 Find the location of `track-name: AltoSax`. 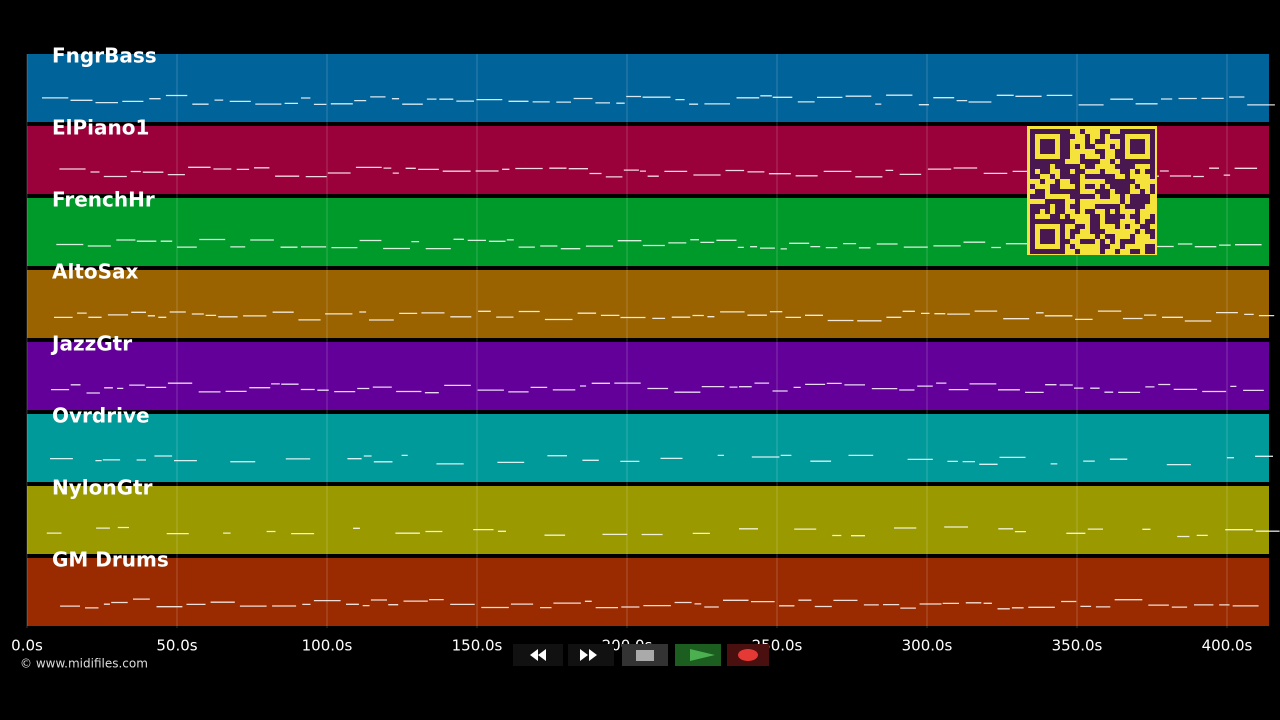

track-name: AltoSax is located at coordinates (95, 272).